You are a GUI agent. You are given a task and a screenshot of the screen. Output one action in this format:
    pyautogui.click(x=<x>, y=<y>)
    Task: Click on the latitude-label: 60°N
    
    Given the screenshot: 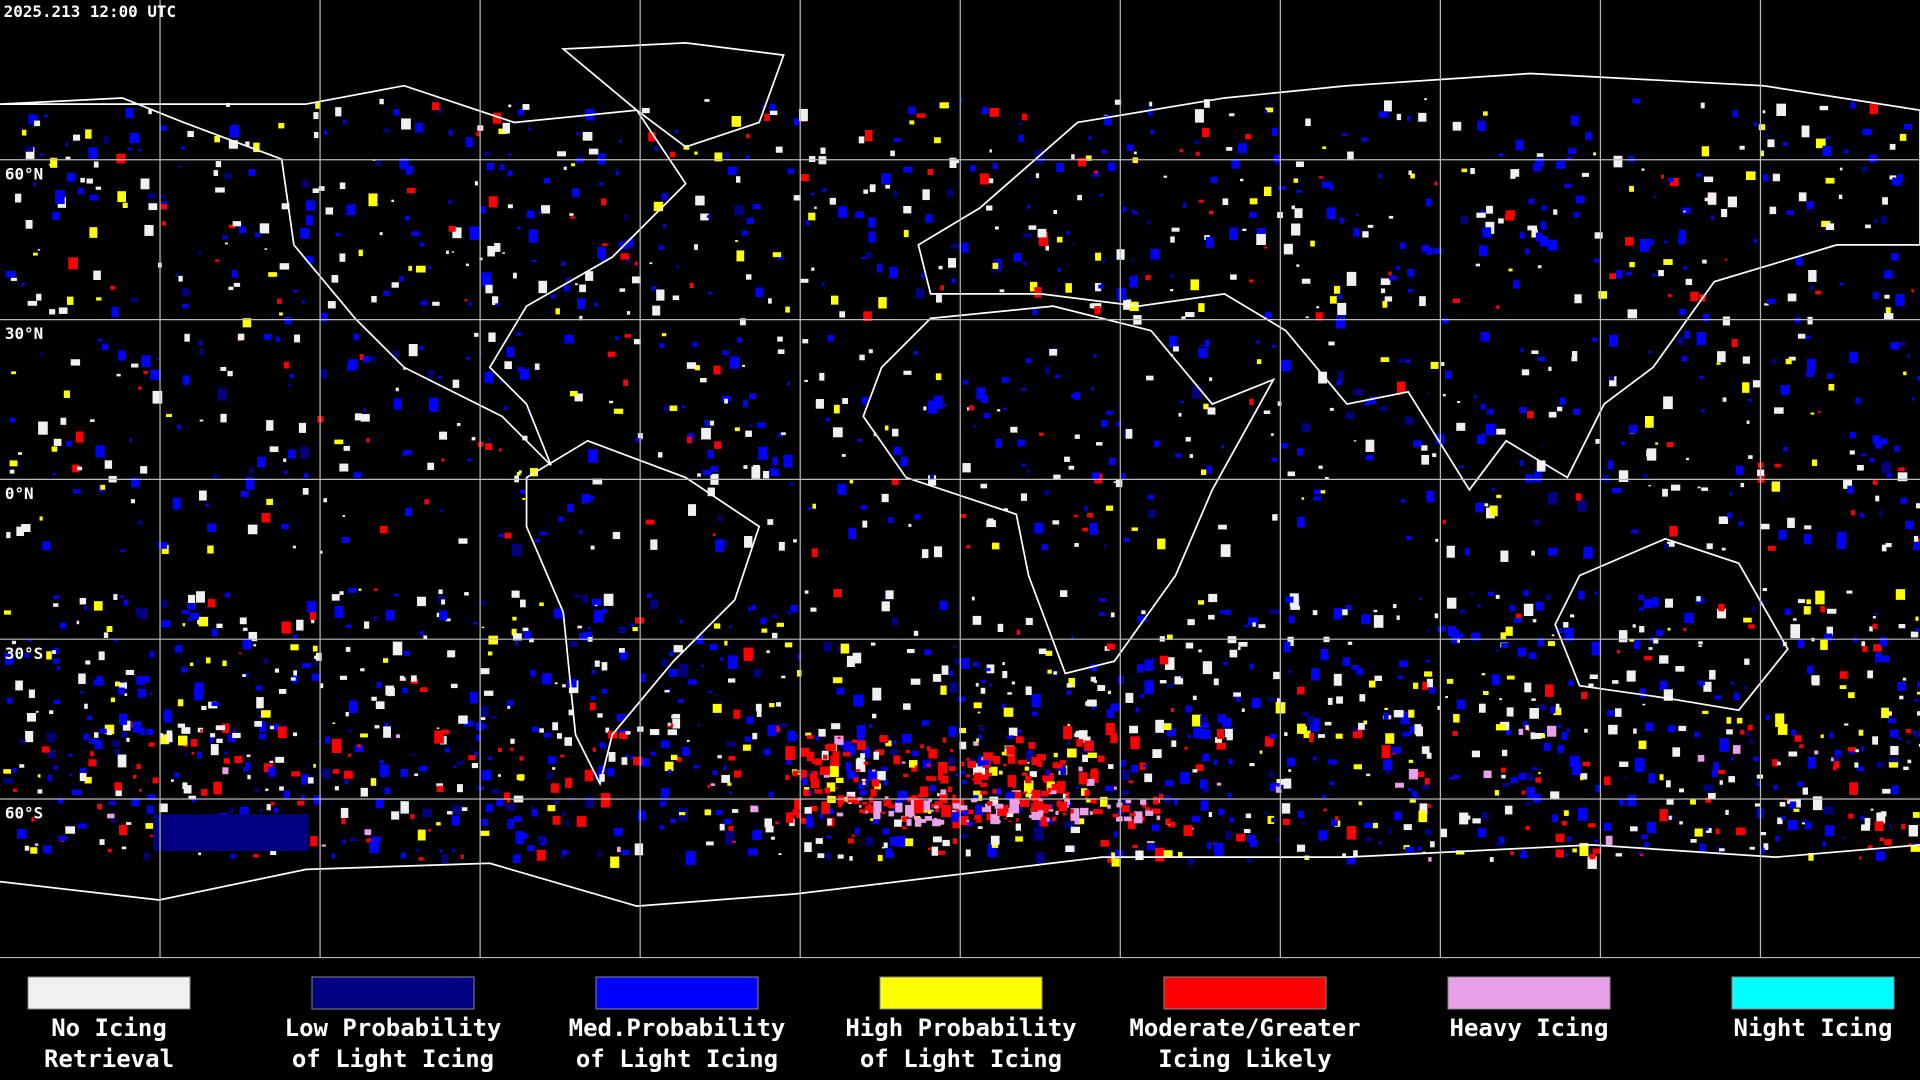 What is the action you would take?
    pyautogui.click(x=24, y=173)
    